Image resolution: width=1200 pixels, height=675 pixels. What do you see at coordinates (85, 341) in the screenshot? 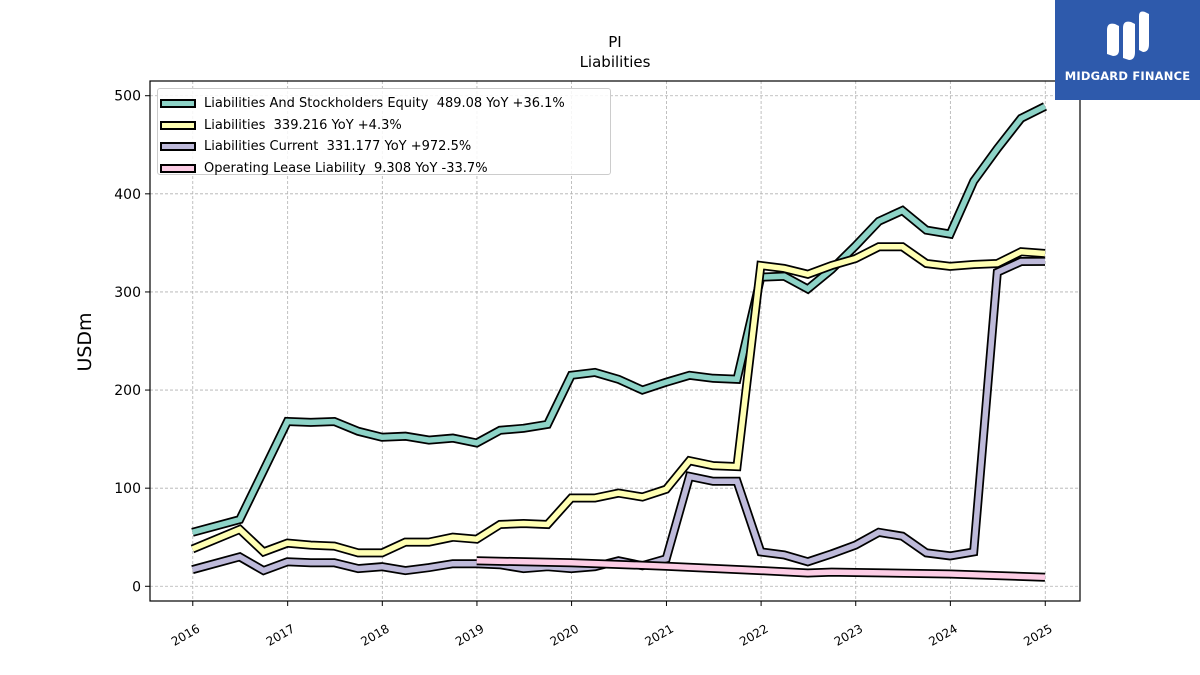
I see `y-axis-label: USDm` at bounding box center [85, 341].